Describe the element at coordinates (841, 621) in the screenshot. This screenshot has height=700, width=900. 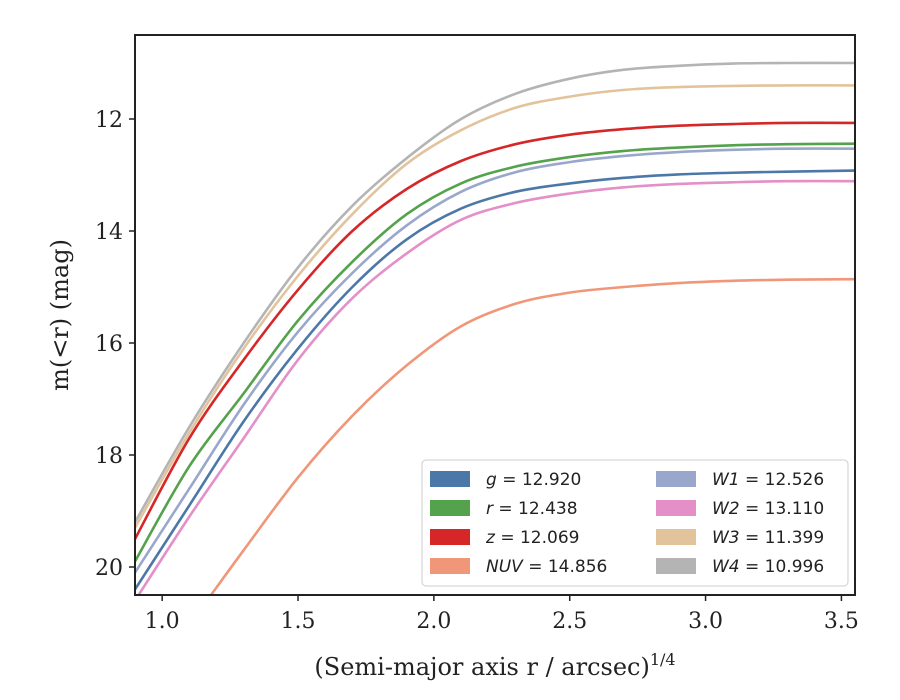
I see `x-tick-label: 3.5` at that location.